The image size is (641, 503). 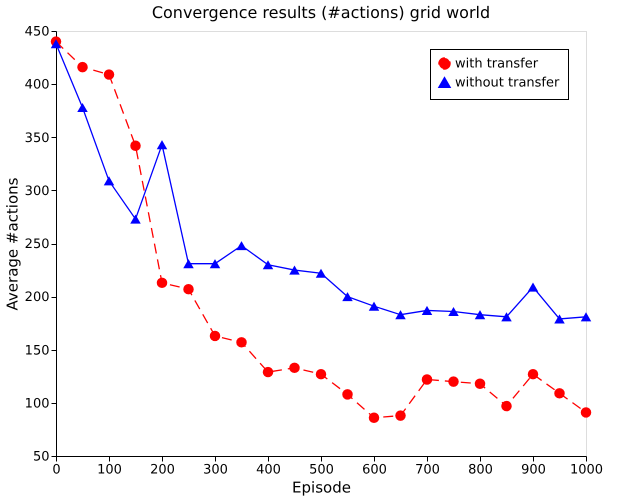 What do you see at coordinates (507, 83) in the screenshot?
I see `legend-label: without transfer` at bounding box center [507, 83].